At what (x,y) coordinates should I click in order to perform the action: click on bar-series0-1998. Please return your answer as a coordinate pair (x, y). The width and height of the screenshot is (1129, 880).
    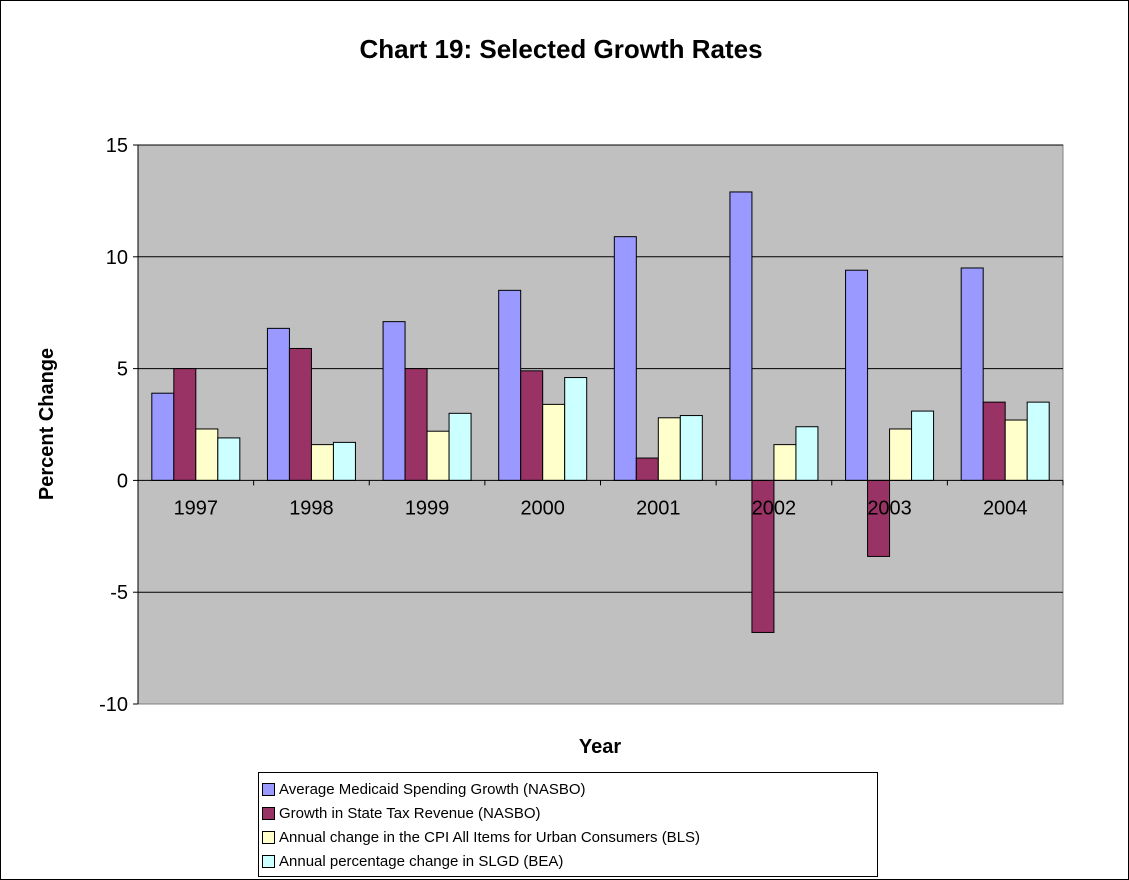
    Looking at the image, I should click on (278, 404).